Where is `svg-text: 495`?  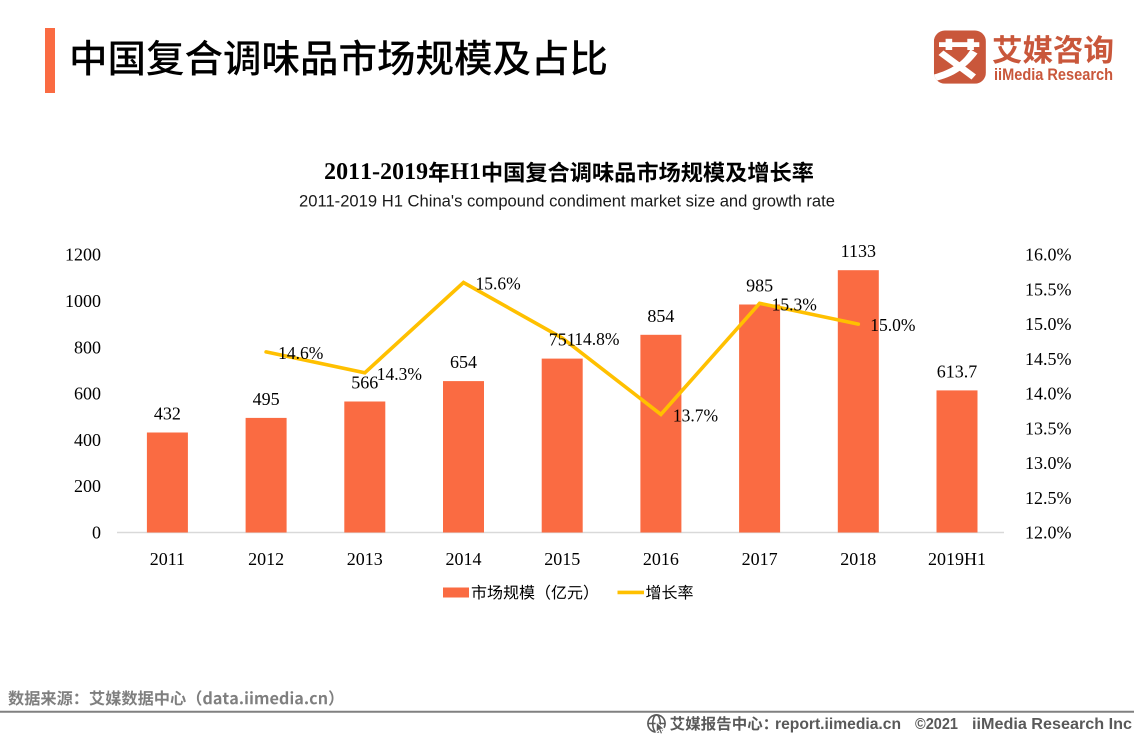
svg-text: 495 is located at coordinates (266, 399).